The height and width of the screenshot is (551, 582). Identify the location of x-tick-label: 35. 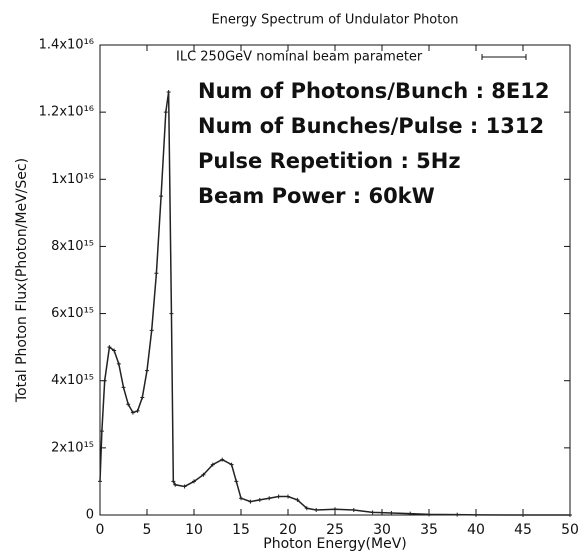
(429, 530).